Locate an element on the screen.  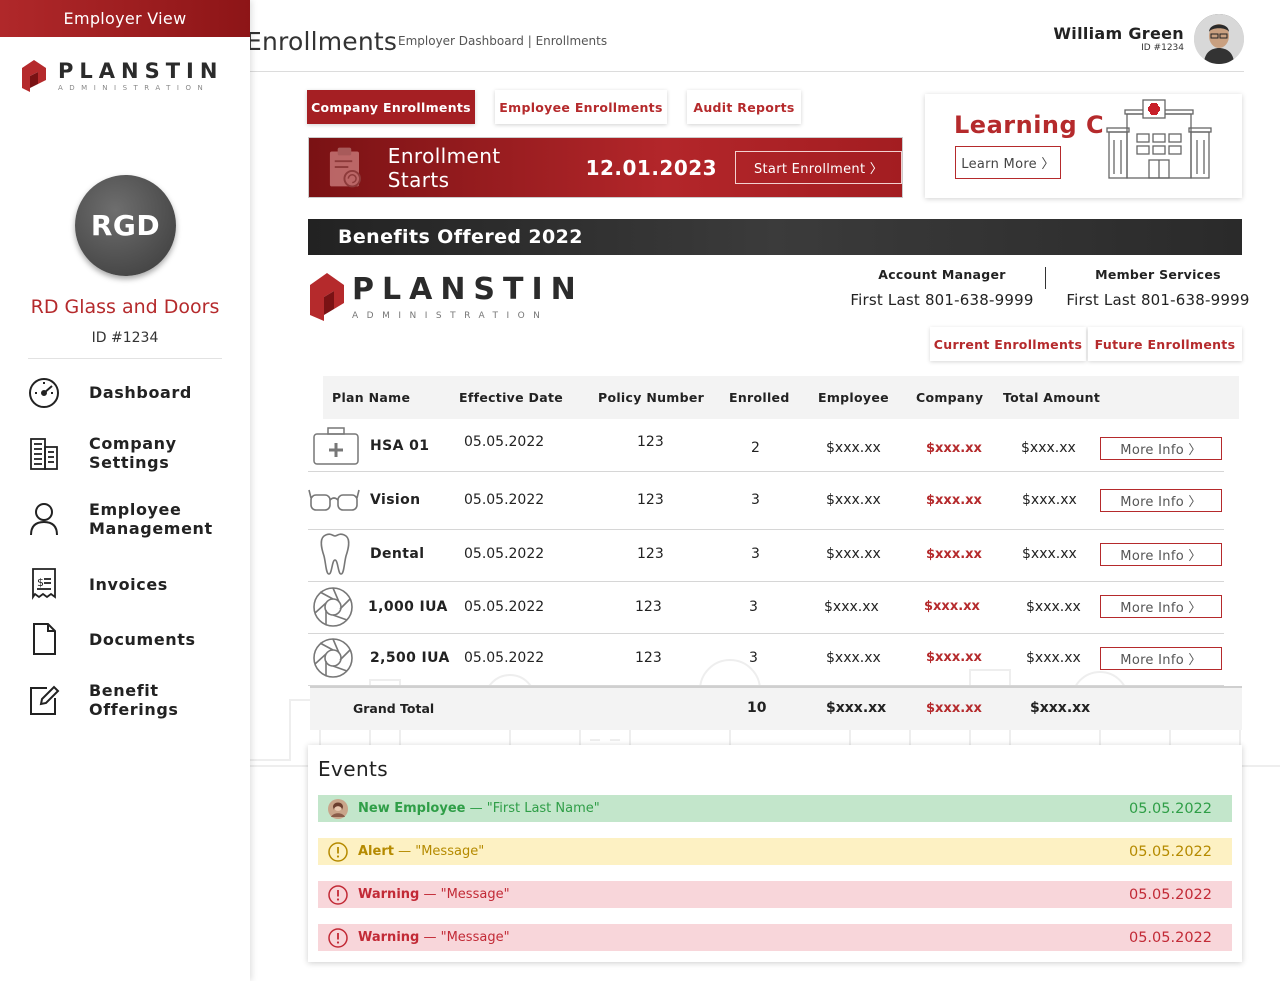
member-services-value: First Last 801-638-9999 is located at coordinates (1158, 300).